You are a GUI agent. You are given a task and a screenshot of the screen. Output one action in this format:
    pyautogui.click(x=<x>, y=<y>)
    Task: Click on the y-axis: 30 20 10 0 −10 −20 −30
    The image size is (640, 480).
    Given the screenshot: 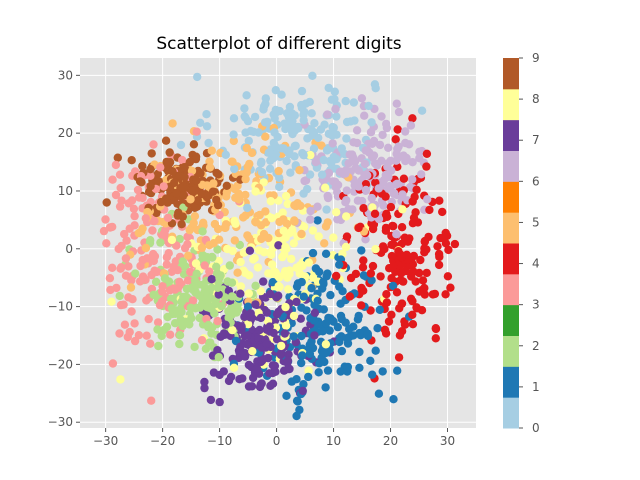 What is the action you would take?
    pyautogui.click(x=64, y=248)
    